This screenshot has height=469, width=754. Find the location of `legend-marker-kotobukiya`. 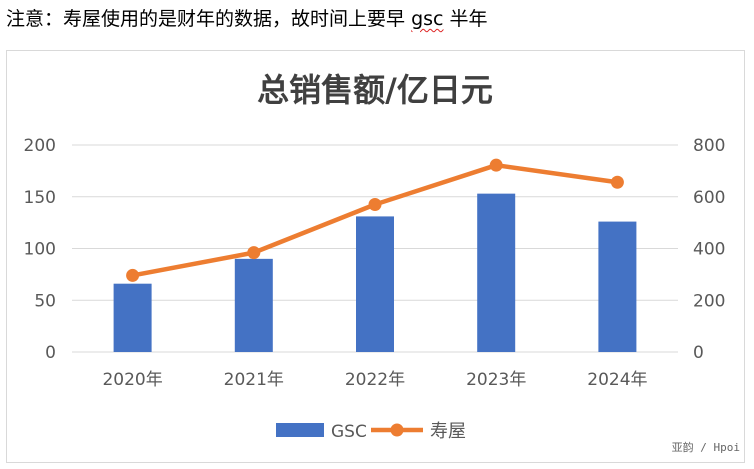

legend-marker-kotobukiya is located at coordinates (397, 430).